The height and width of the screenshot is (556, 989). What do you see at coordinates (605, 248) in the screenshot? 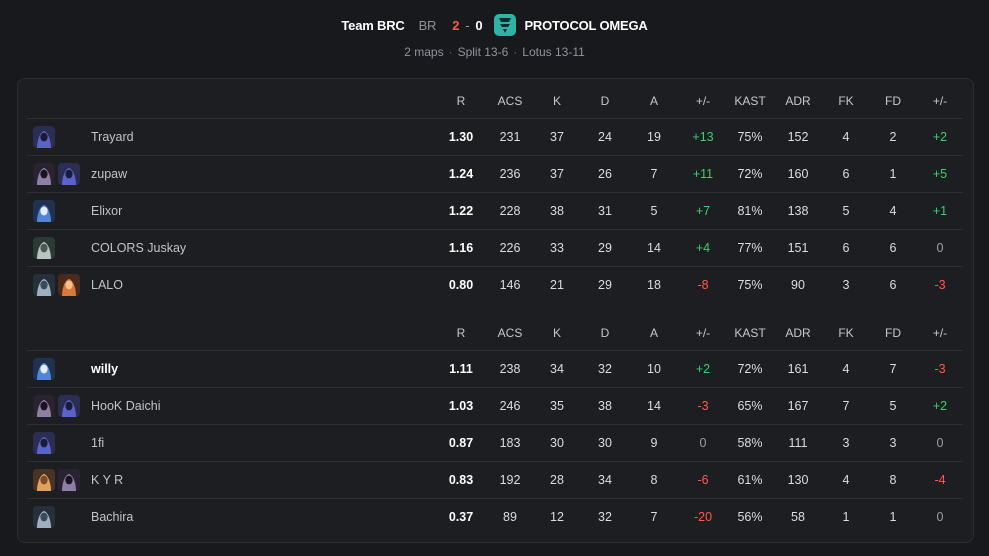
I see `stat-d: 29` at bounding box center [605, 248].